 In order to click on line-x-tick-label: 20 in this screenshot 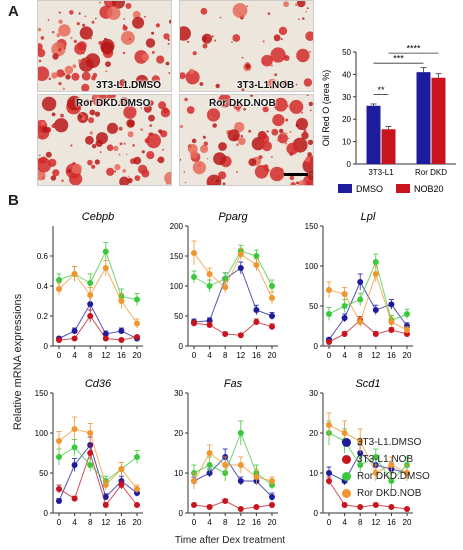, I will do `click(272, 522)`.